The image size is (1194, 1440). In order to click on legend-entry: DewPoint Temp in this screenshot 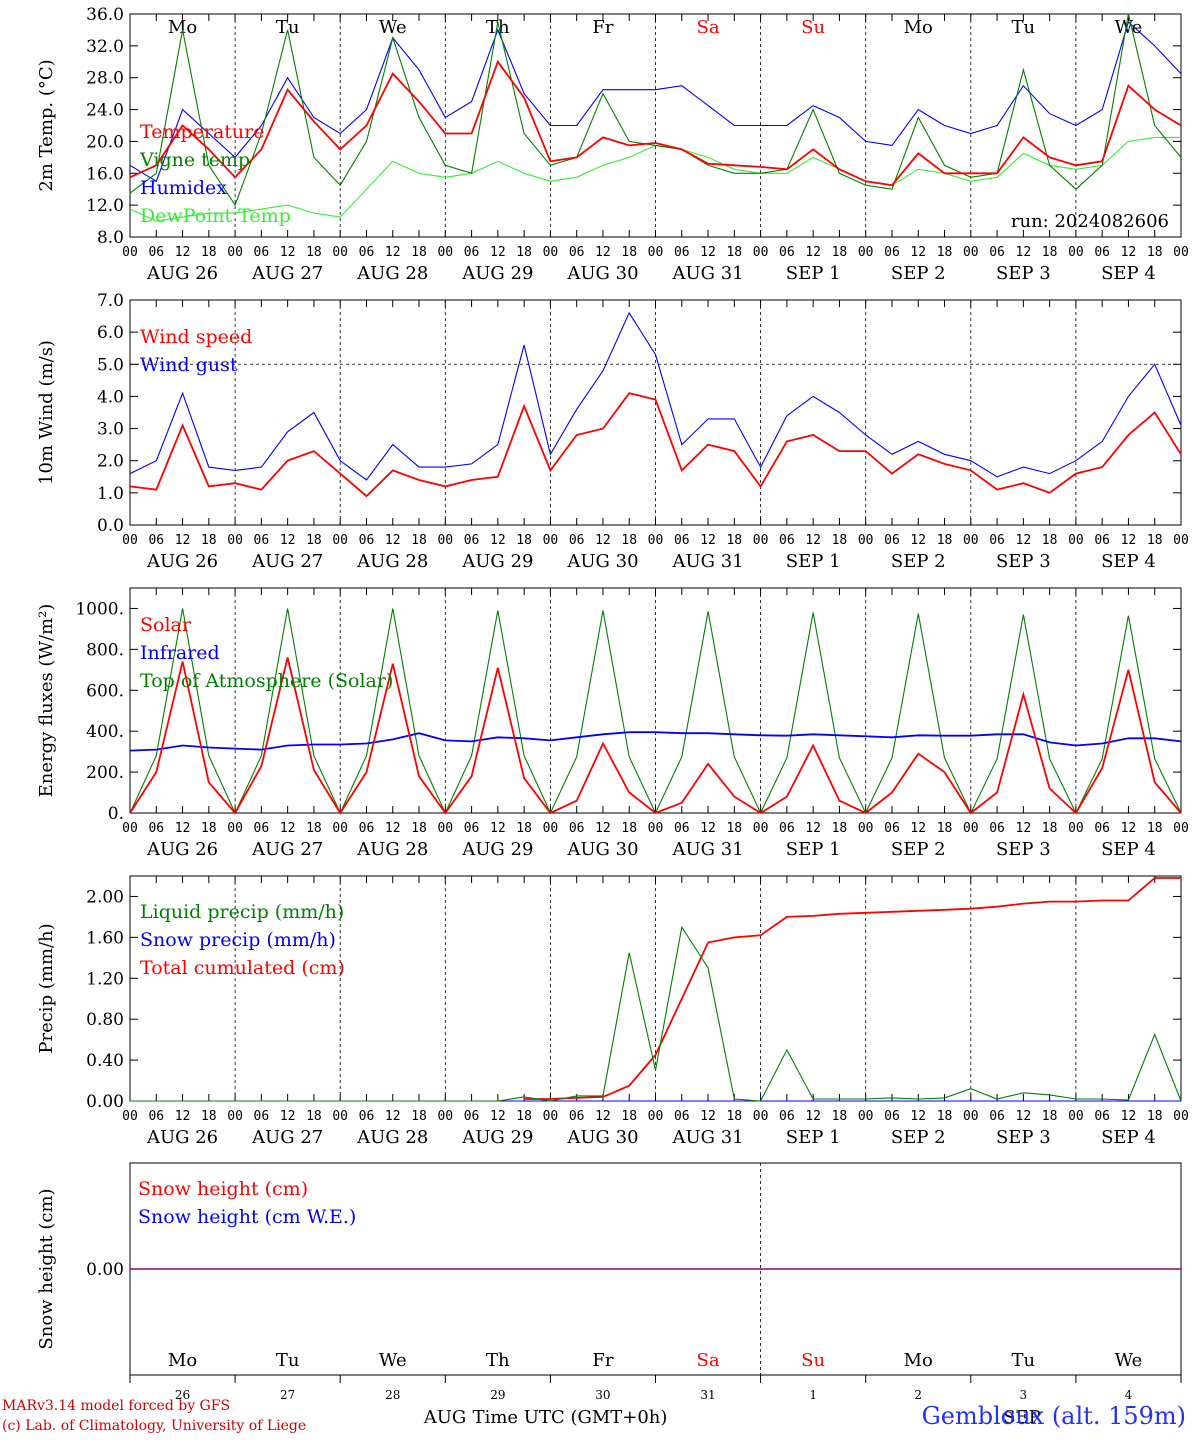, I will do `click(215, 216)`.